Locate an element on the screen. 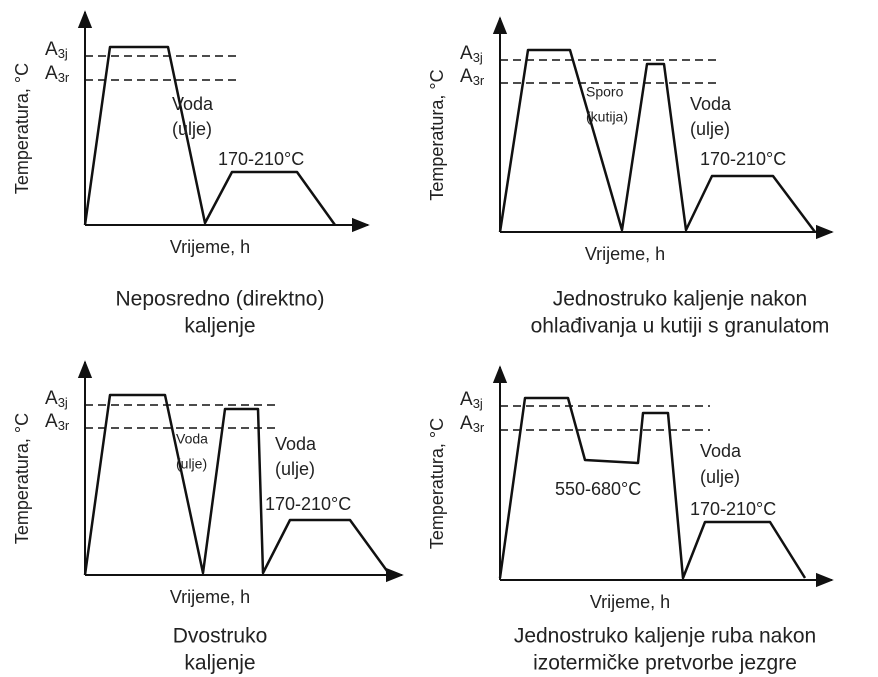 The height and width of the screenshot is (677, 878). caption: Jednostruko kaljenje ruba nakon is located at coordinates (665, 636).